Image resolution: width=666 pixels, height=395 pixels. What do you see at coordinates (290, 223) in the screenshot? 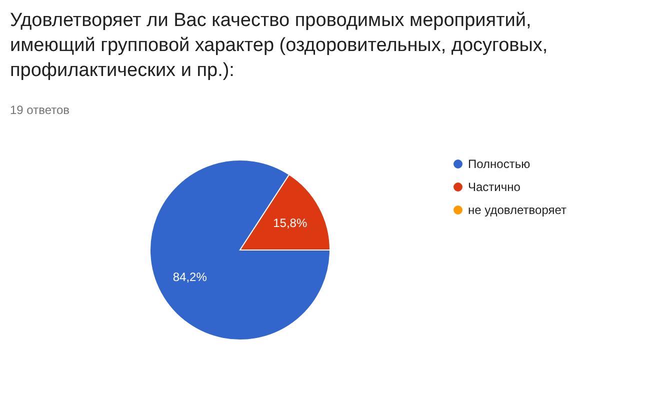
I see `data-label: 15,8%` at bounding box center [290, 223].